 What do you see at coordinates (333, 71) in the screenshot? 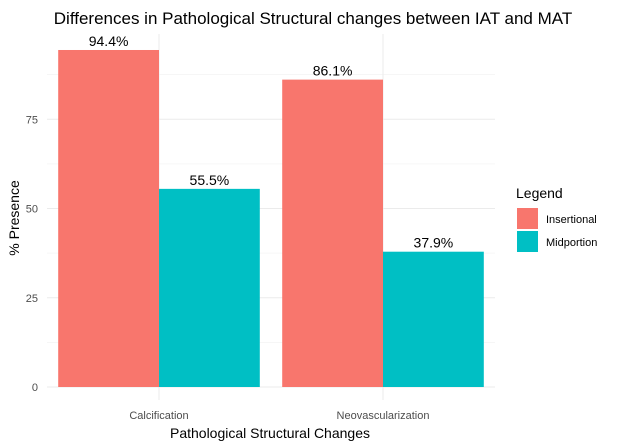
I see `data-label: 86.1%` at bounding box center [333, 71].